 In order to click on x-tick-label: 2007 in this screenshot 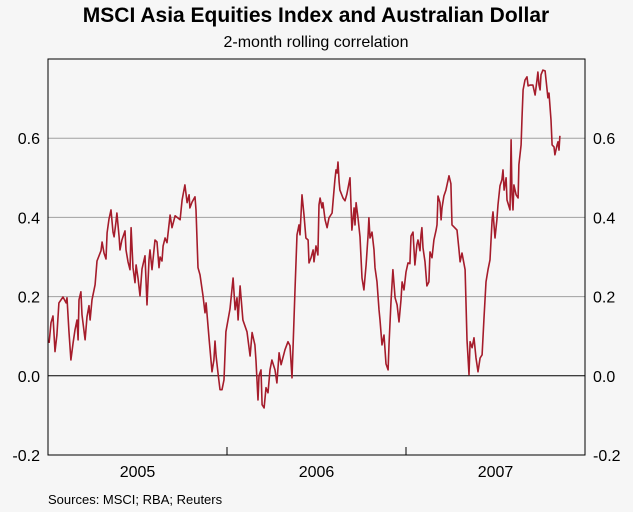, I will do `click(496, 472)`.